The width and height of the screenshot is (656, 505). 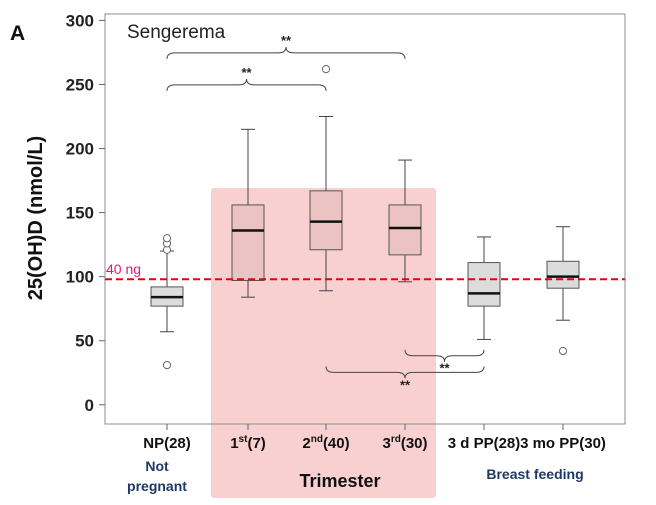 What do you see at coordinates (89, 405) in the screenshot?
I see `y-tick-label: 0` at bounding box center [89, 405].